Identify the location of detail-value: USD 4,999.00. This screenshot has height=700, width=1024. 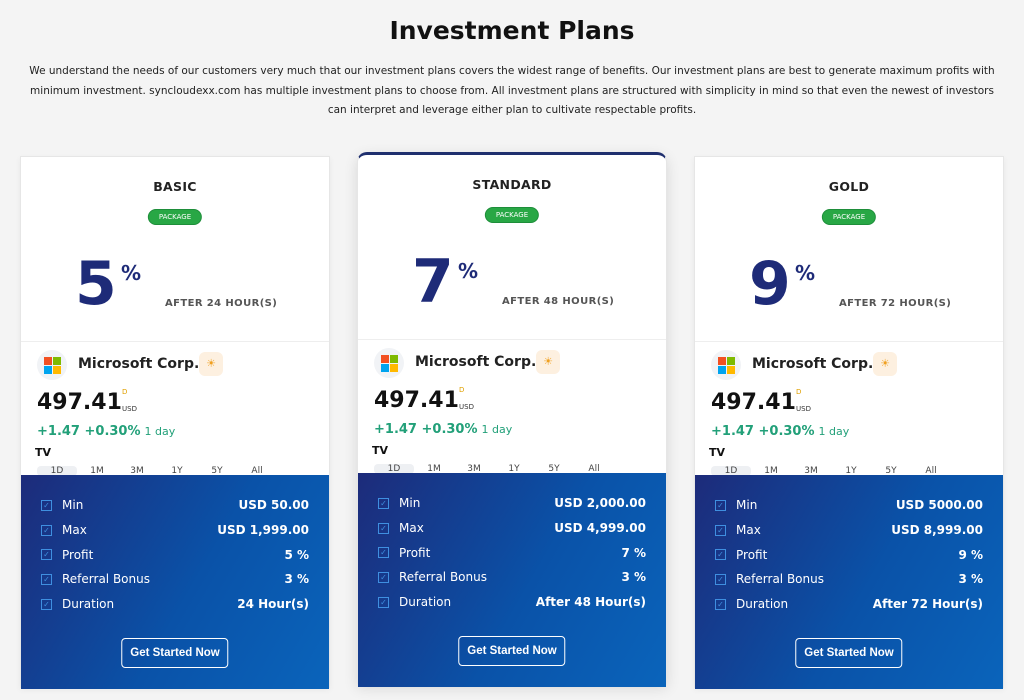
(600, 528).